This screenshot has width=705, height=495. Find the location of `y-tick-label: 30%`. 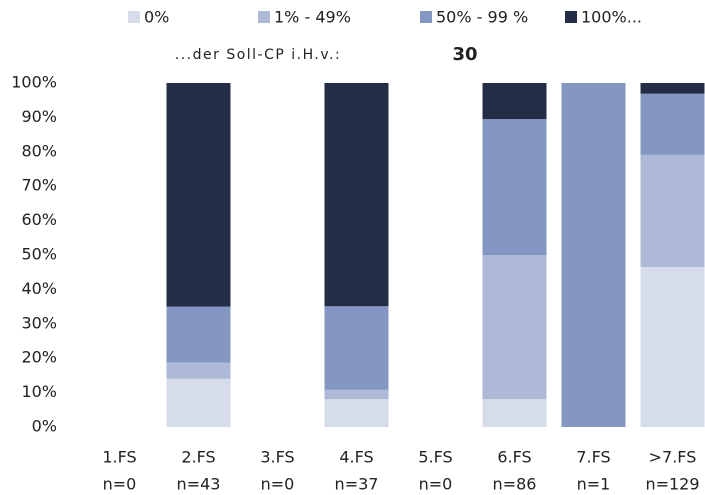

y-tick-label: 30% is located at coordinates (39, 322).